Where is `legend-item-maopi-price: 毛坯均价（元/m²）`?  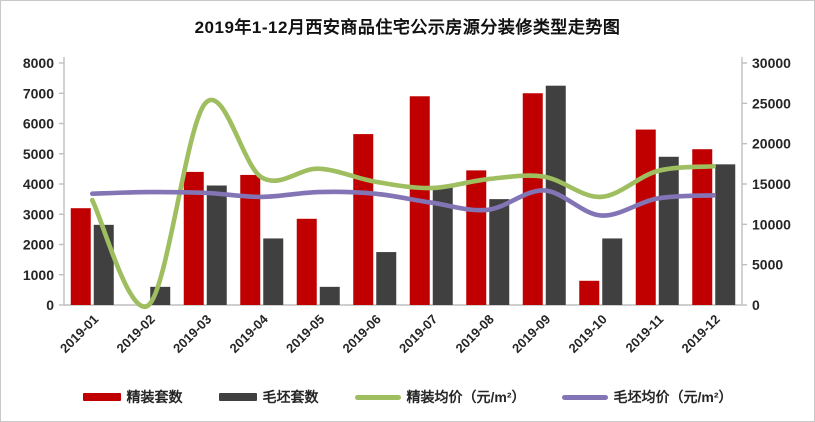
legend-item-maopi-price: 毛坯均价（元/m²） is located at coordinates (647, 397).